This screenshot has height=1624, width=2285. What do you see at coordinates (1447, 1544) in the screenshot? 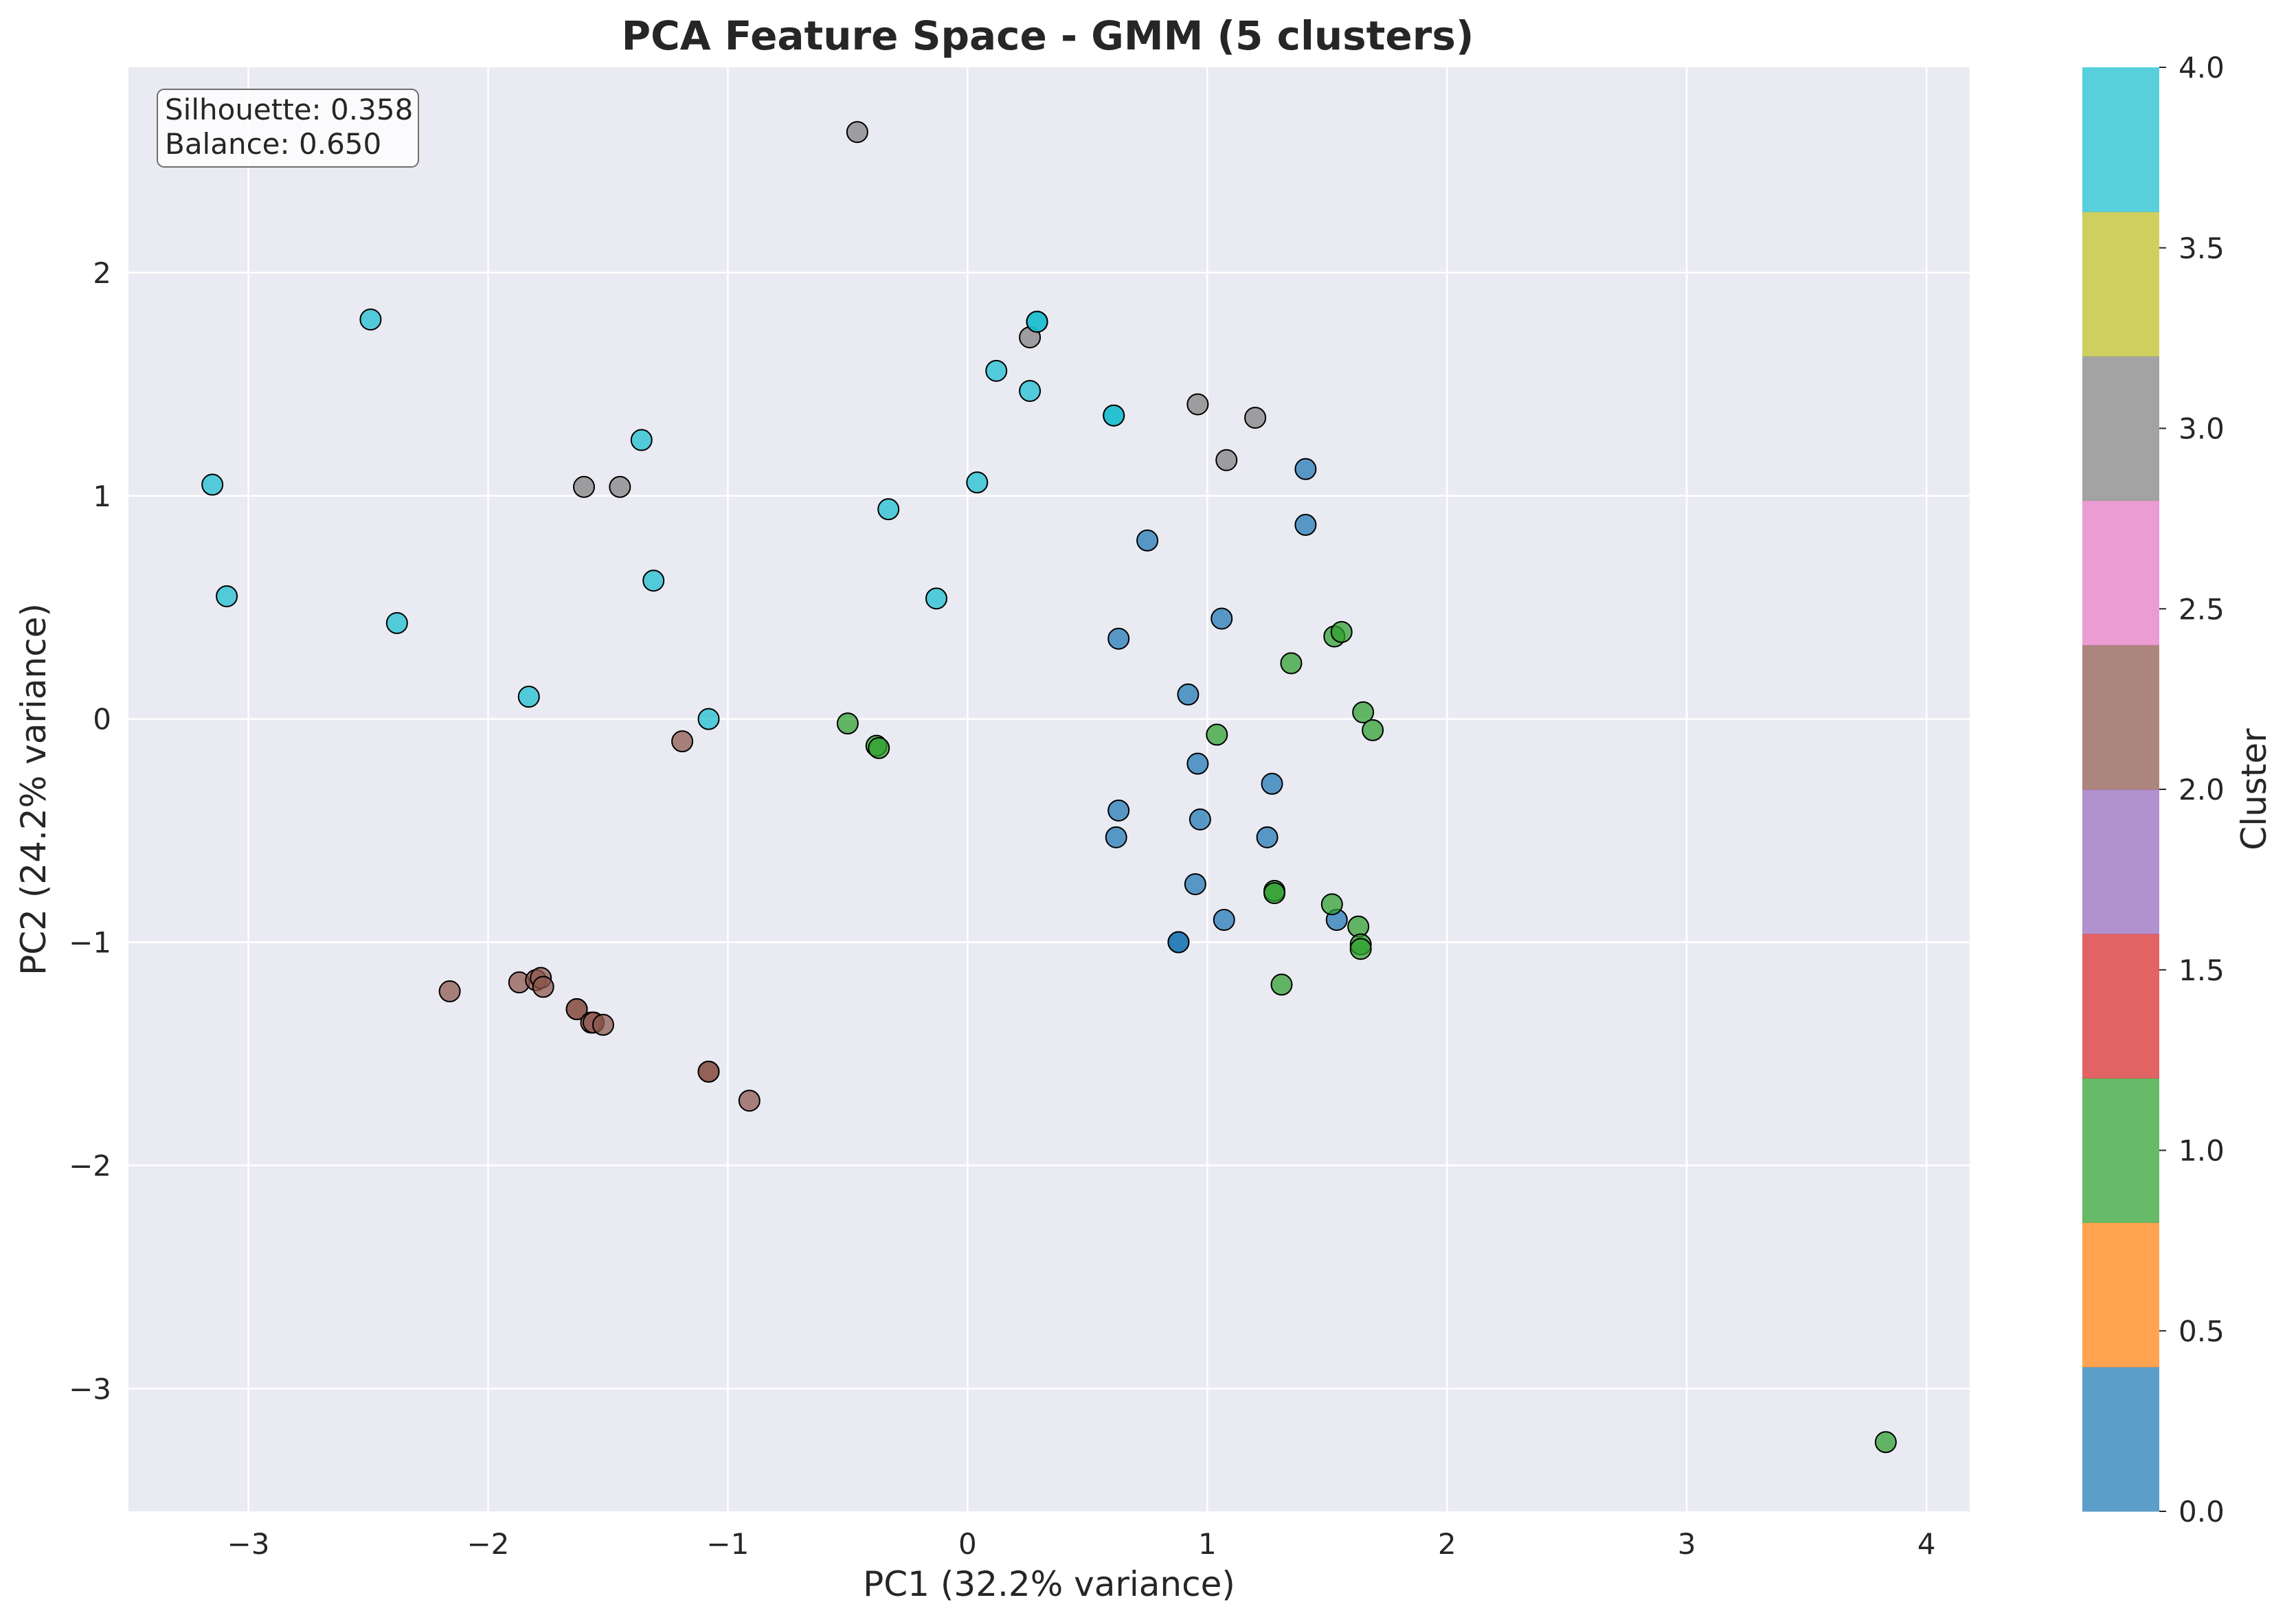
I see `x-tick-label: 2` at bounding box center [1447, 1544].